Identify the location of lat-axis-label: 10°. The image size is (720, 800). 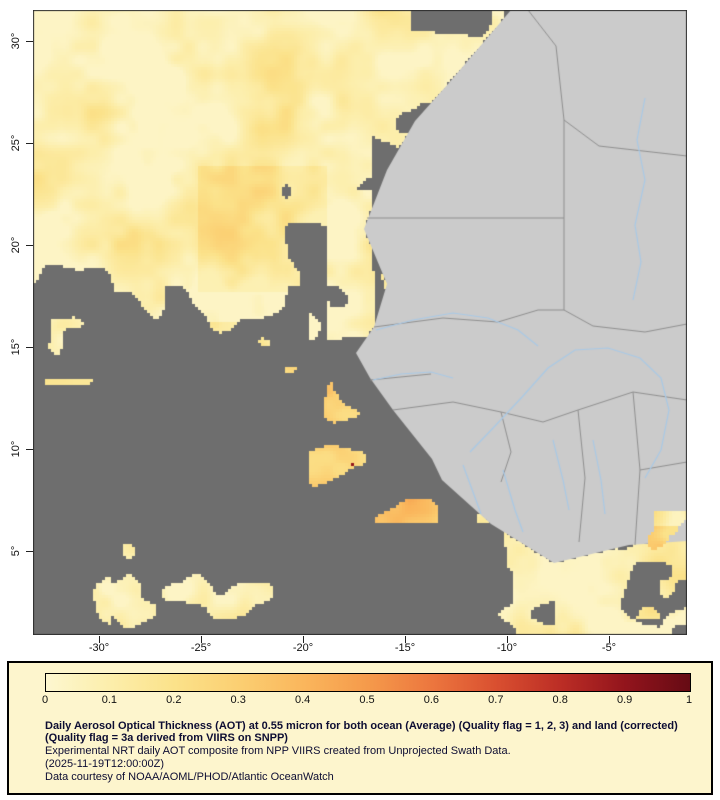
(16, 449).